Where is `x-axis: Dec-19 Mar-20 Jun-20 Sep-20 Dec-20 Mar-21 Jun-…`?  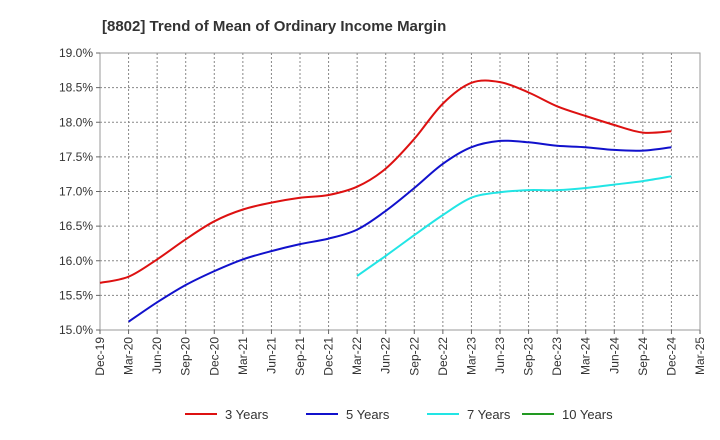
x-axis: Dec-19 Mar-20 Jun-20 Sep-20 Dec-20 Mar-21 Jun-… is located at coordinates (400, 353).